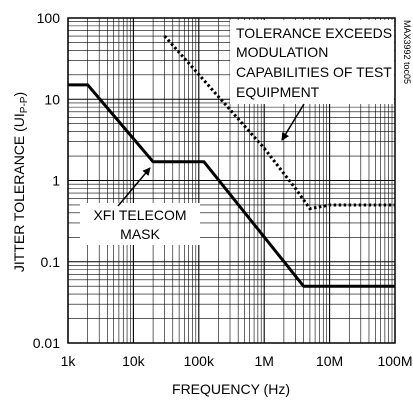 The height and width of the screenshot is (406, 413). I want to click on limit-label-line-1: TOLERANCE EXCEEDS, so click(314, 33).